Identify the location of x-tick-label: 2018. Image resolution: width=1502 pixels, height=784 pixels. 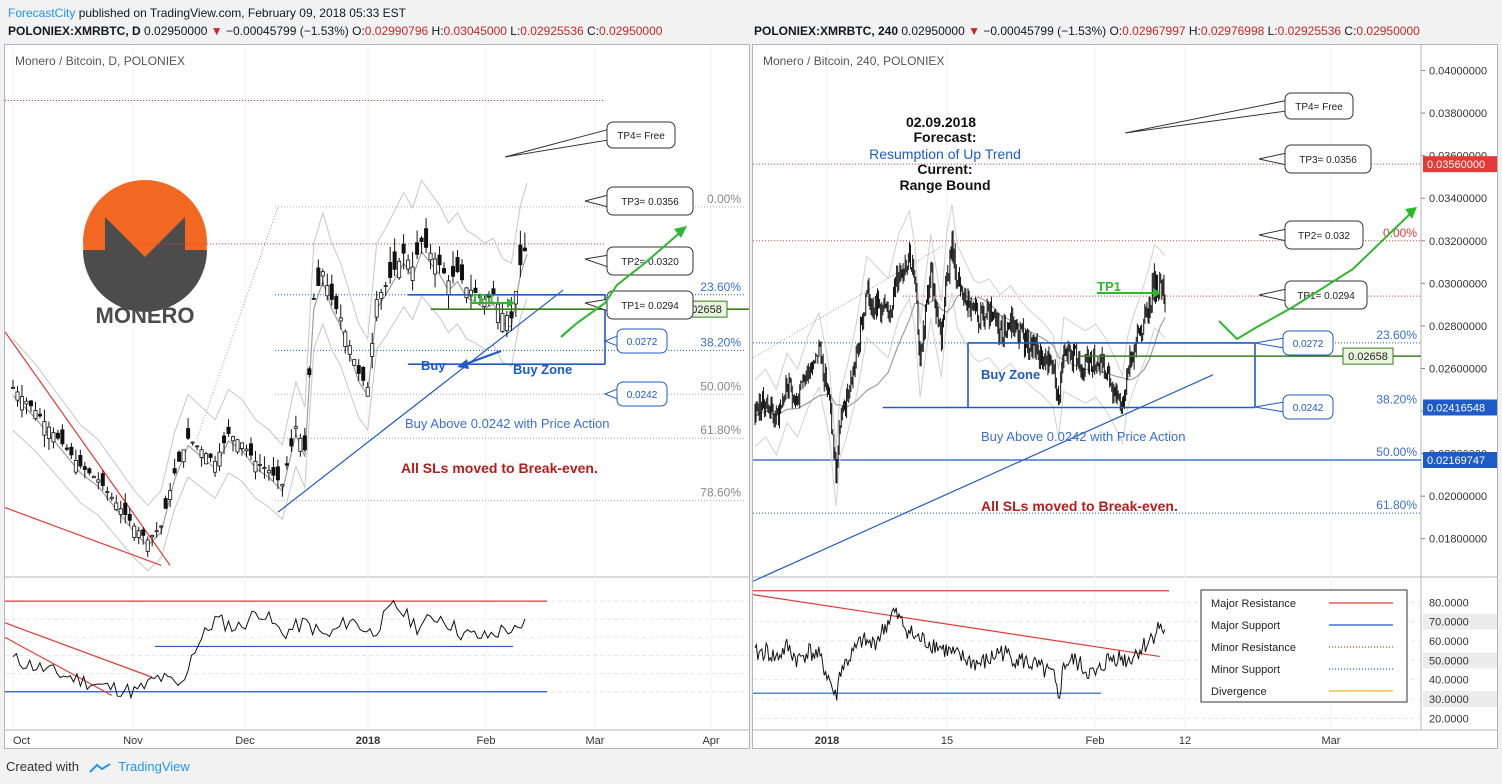
(827, 741).